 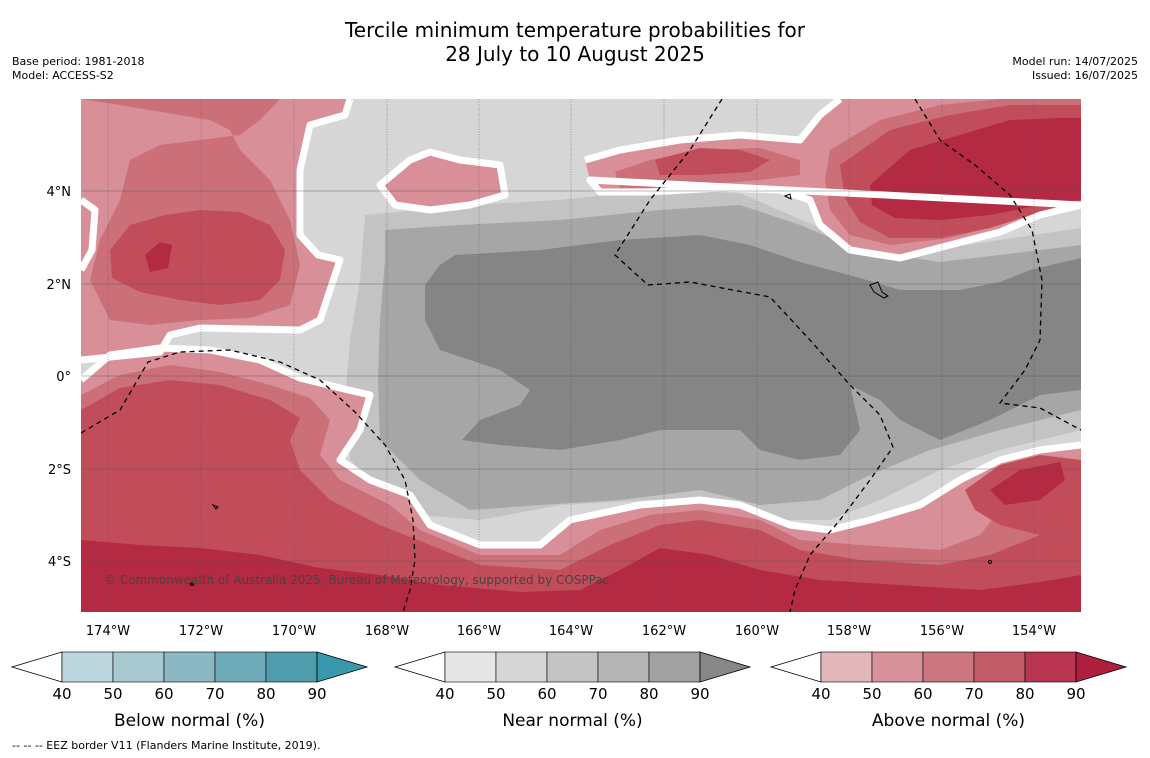 I want to click on island-south-dot, so click(x=192, y=584).